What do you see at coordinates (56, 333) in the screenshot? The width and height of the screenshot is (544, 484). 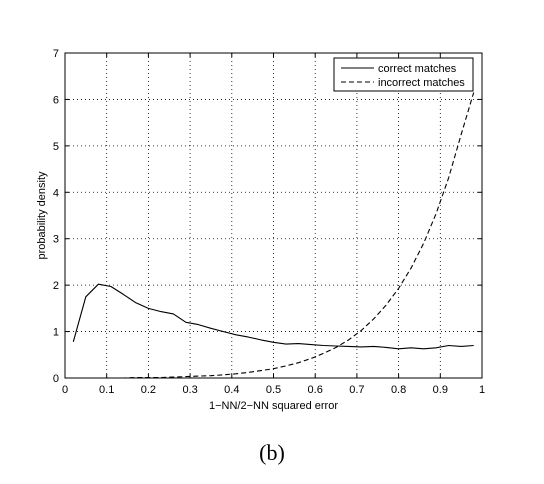 I see `y-tick-label: 1` at bounding box center [56, 333].